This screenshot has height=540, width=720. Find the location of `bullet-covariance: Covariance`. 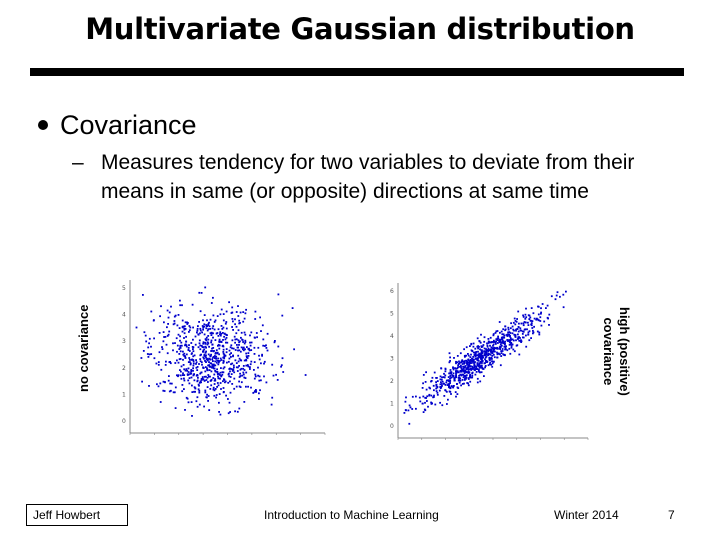

bullet-covariance: Covariance is located at coordinates (117, 125).